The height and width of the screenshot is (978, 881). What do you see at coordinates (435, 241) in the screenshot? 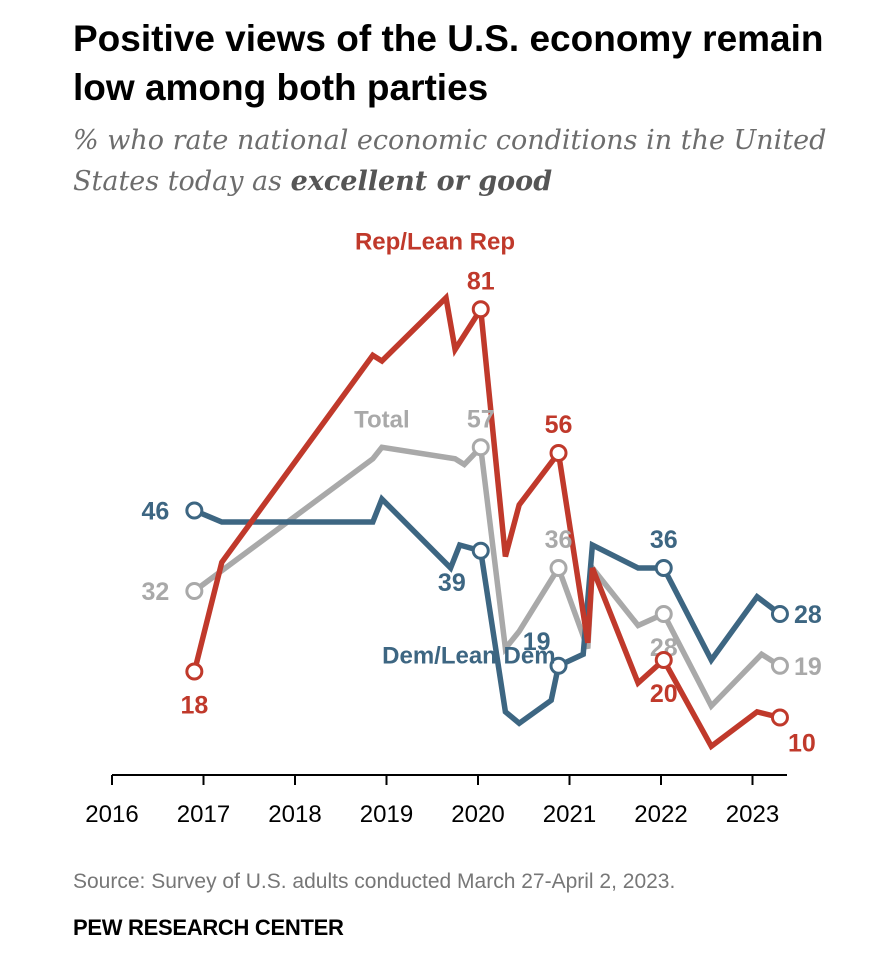
I see `rep-lean-rep-series-label: Rep/Lean Rep` at bounding box center [435, 241].